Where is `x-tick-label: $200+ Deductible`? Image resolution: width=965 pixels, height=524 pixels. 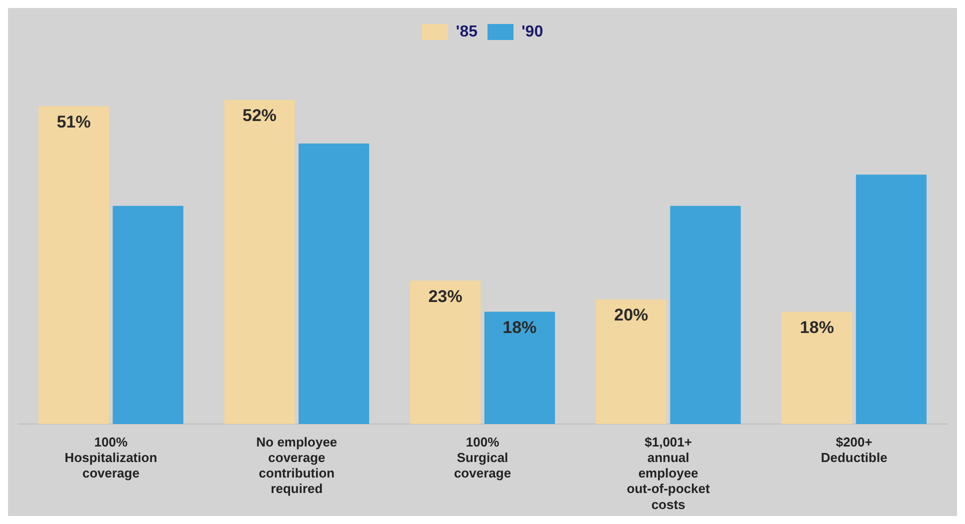
x-tick-label: $200+ Deductible is located at coordinates (854, 449).